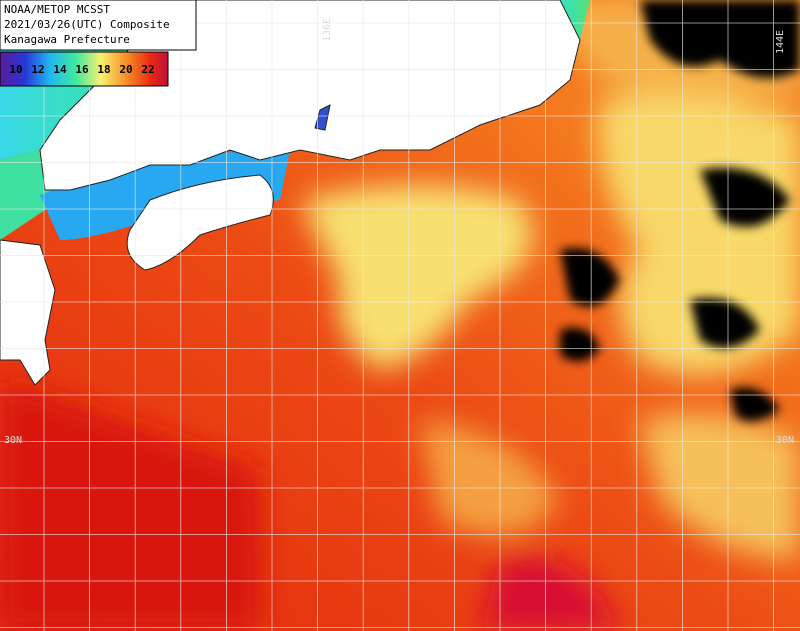 This screenshot has width=800, height=631. What do you see at coordinates (37, 69) in the screenshot?
I see `legend-label: 12` at bounding box center [37, 69].